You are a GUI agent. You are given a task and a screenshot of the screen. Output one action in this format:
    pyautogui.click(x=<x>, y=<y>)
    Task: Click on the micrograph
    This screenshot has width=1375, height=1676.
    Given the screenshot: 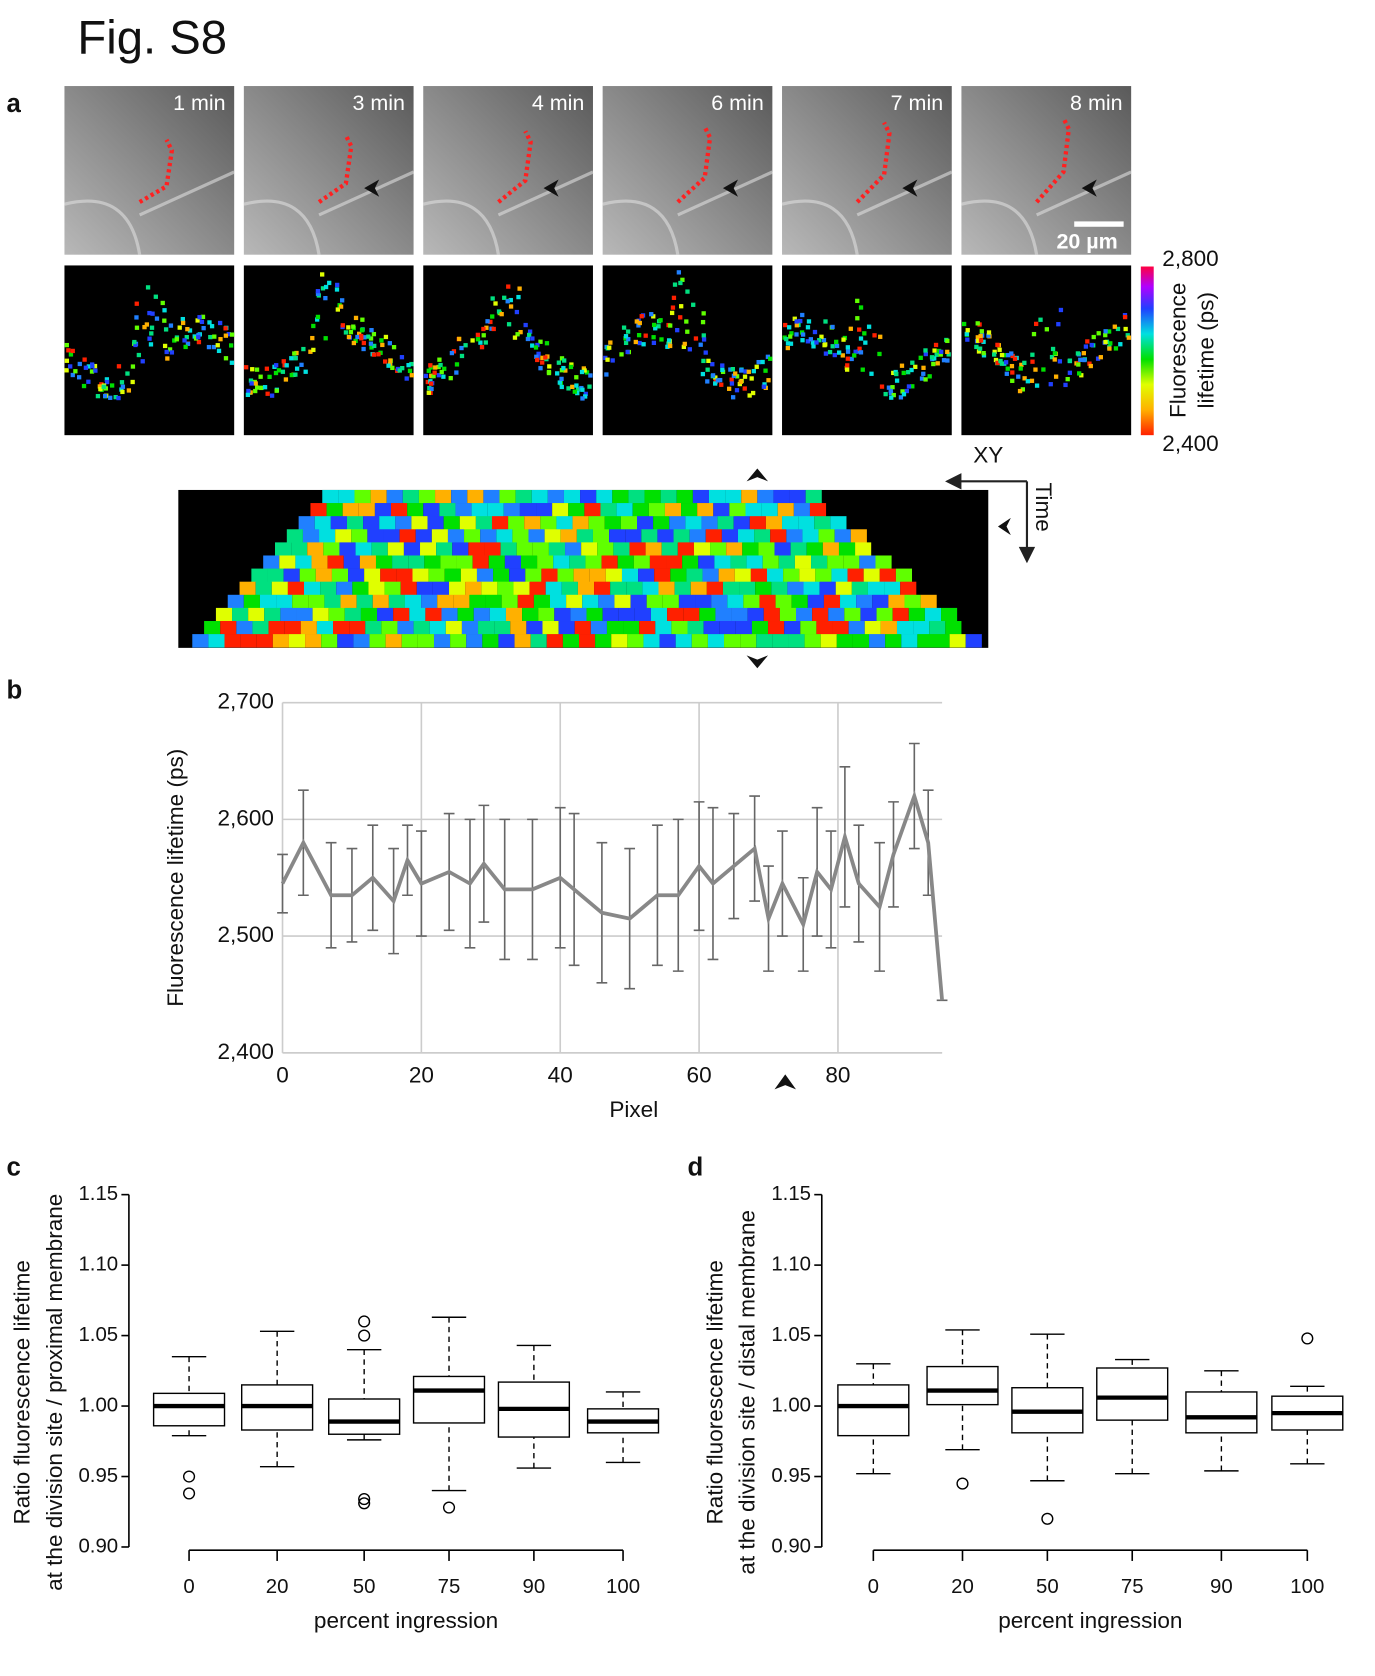 What is the action you would take?
    pyautogui.click(x=867, y=170)
    